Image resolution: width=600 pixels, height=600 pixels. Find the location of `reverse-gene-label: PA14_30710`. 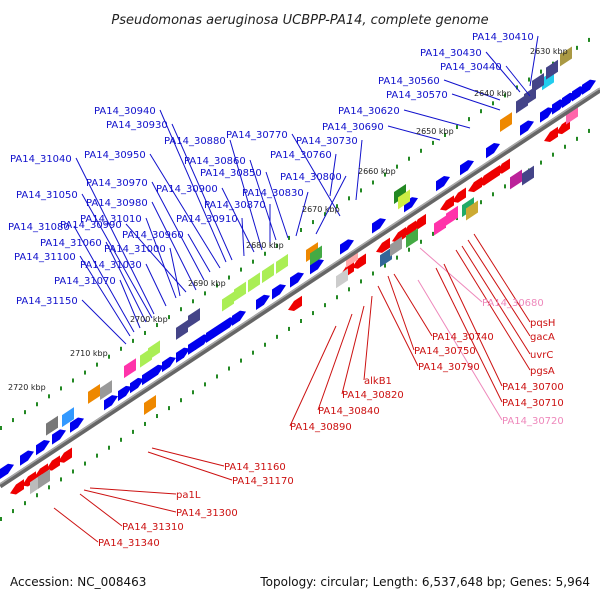

reverse-gene-label: PA14_30710 is located at coordinates (533, 403).